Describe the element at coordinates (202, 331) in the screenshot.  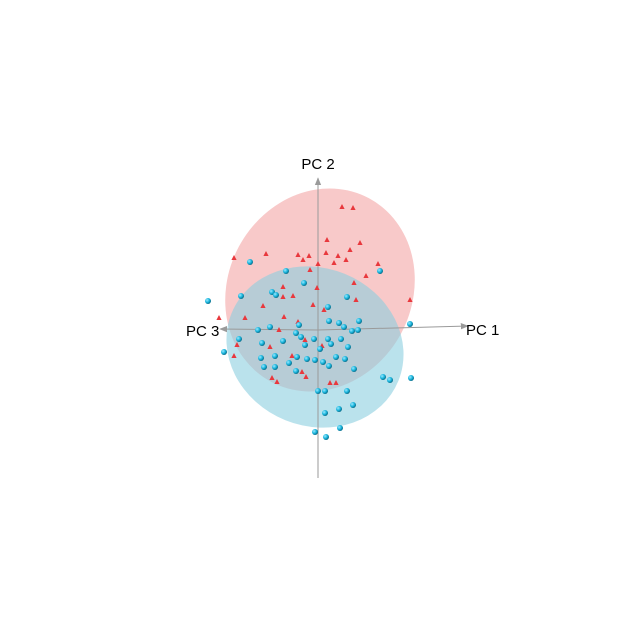
I see `axis-label-pc3: PC 3` at that location.